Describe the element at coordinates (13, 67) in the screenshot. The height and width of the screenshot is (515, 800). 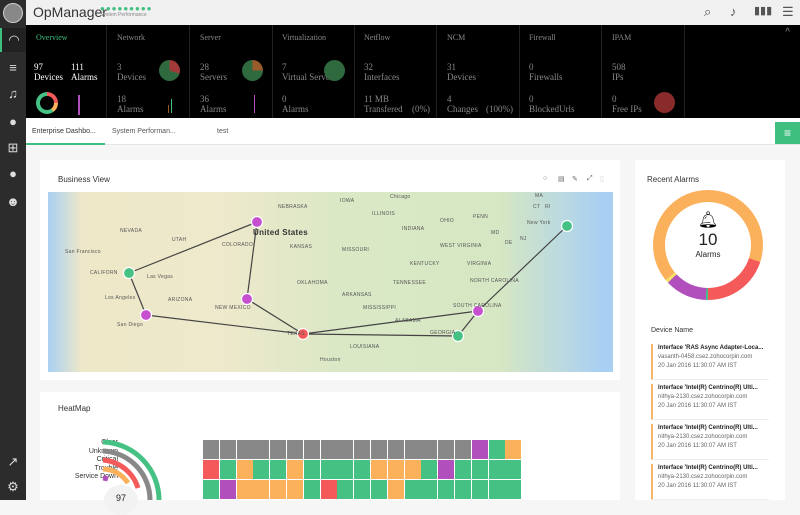
I see `inventory-icon: ≡` at that location.